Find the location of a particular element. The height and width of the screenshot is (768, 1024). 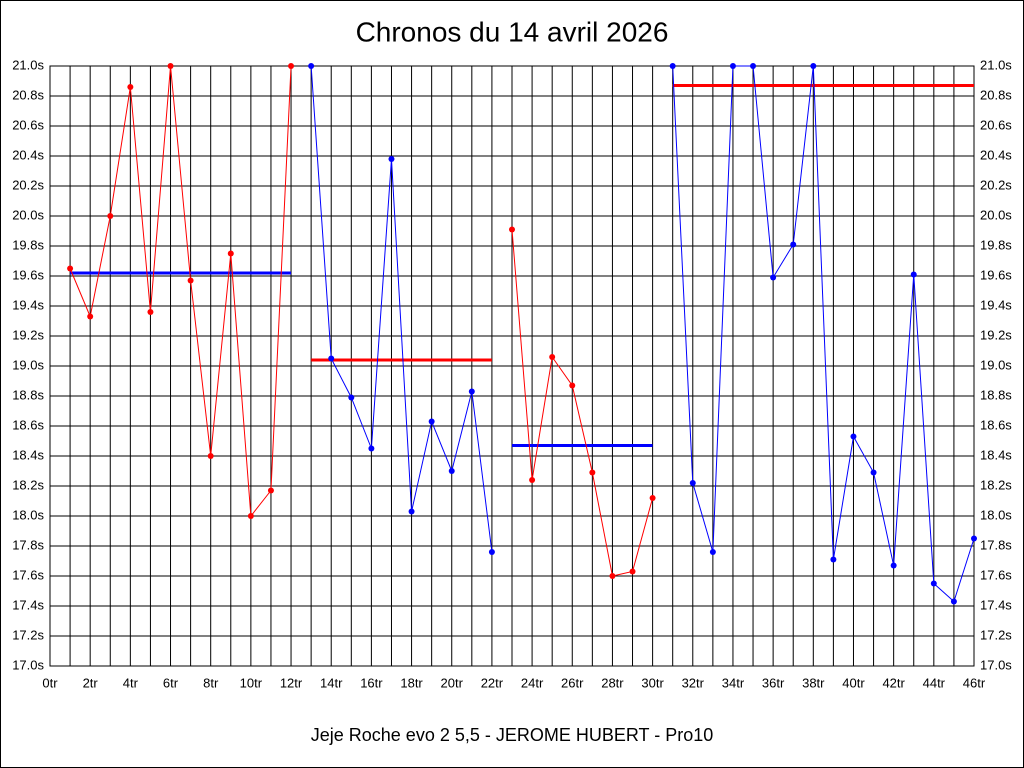

x-tick-label: 40tr is located at coordinates (853, 682).